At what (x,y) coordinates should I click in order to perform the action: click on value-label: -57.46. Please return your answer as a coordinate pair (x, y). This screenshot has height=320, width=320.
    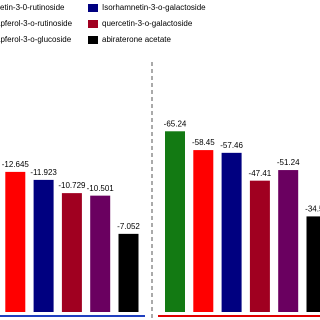
    Looking at the image, I should click on (231, 145).